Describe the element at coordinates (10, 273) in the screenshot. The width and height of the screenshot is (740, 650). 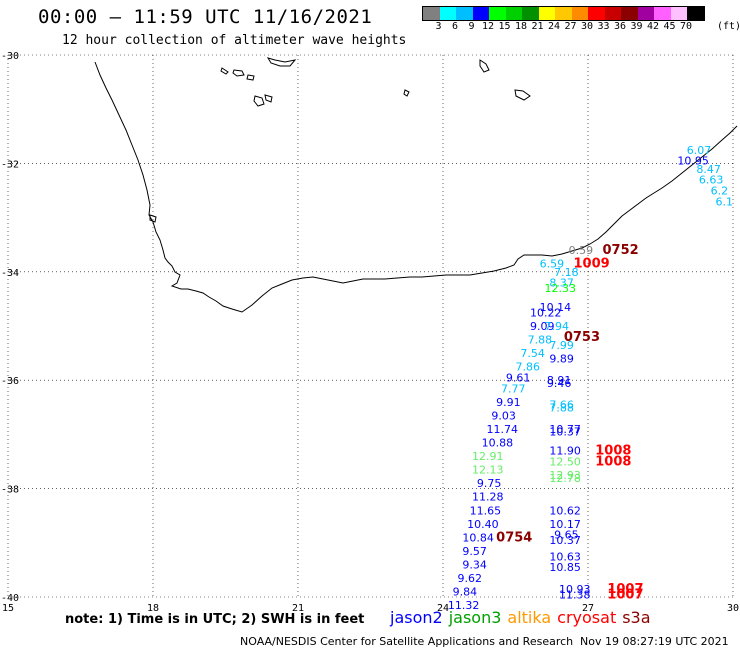
I see `latitude-tick-label: -34` at that location.